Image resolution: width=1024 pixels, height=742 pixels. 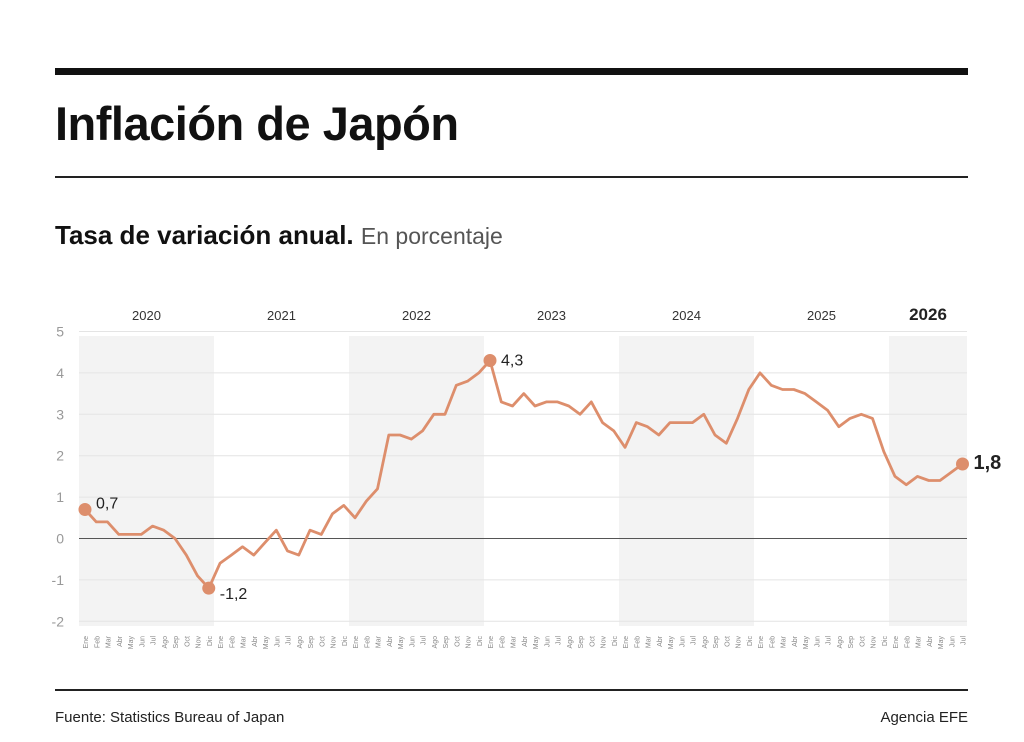 I want to click on annotation-label: 4,3, so click(x=512, y=360).